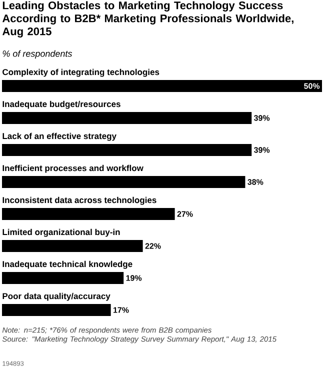  Describe the element at coordinates (59, 136) in the screenshot. I see `y-tick-label: Lack of an effective strategy` at that location.